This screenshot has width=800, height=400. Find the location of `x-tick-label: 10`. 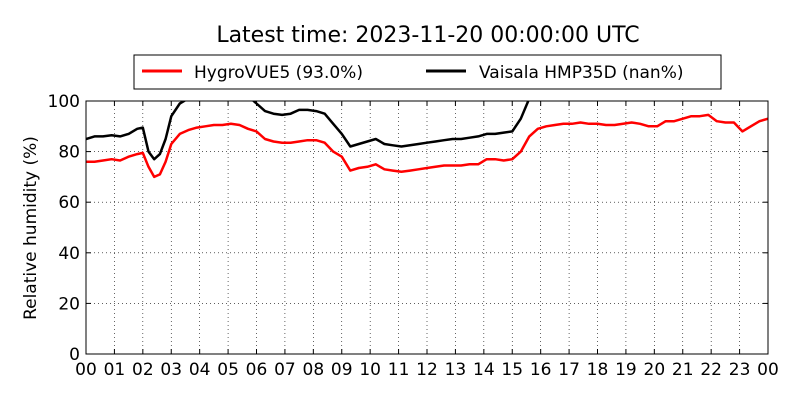

x-tick-label: 10 is located at coordinates (370, 370).